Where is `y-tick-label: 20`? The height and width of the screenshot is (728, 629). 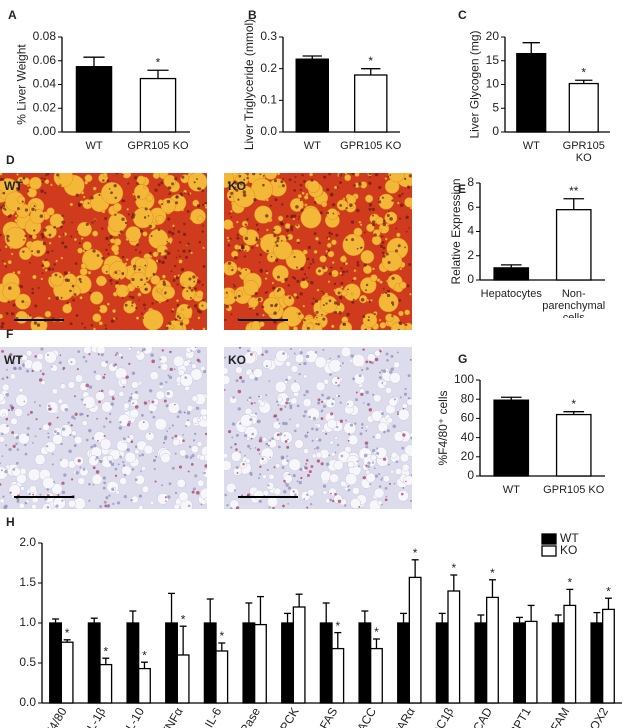 y-tick-label: 20 is located at coordinates (493, 36).